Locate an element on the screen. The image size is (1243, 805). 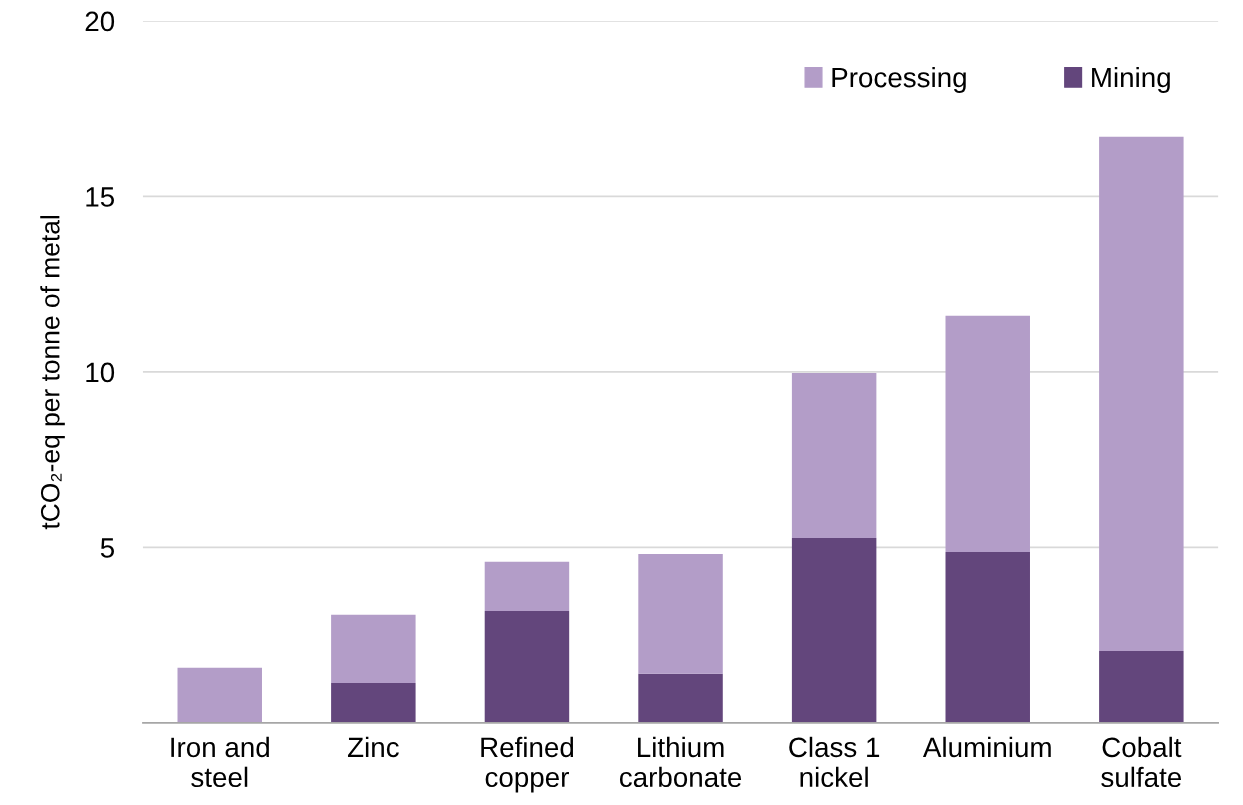
x-tick-label: Iron and steel is located at coordinates (220, 762).